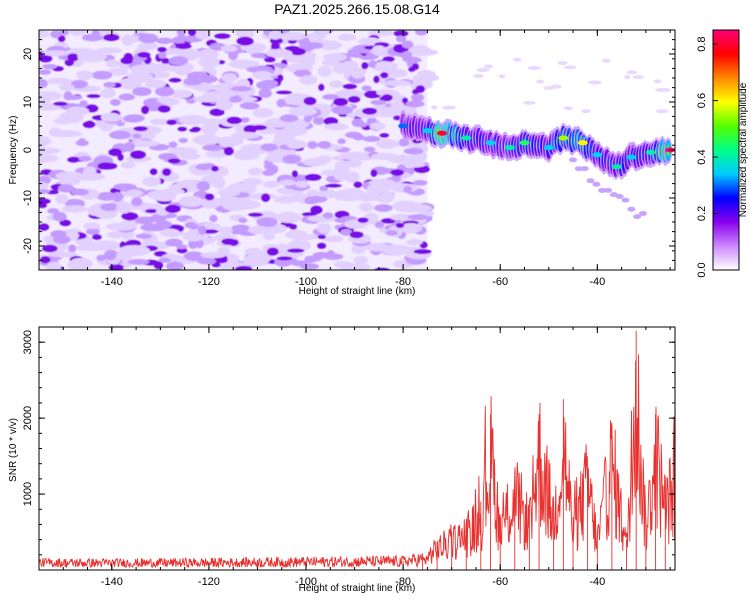 The width and height of the screenshot is (750, 600). Describe the element at coordinates (112, 582) in the screenshot. I see `x-tick-label: -140` at that location.